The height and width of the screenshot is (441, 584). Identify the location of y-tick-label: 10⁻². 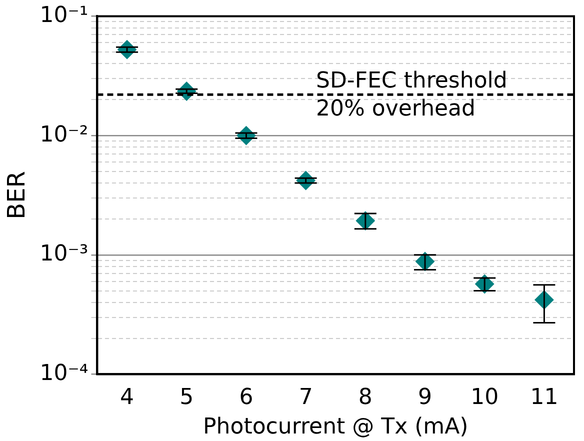
(64, 135).